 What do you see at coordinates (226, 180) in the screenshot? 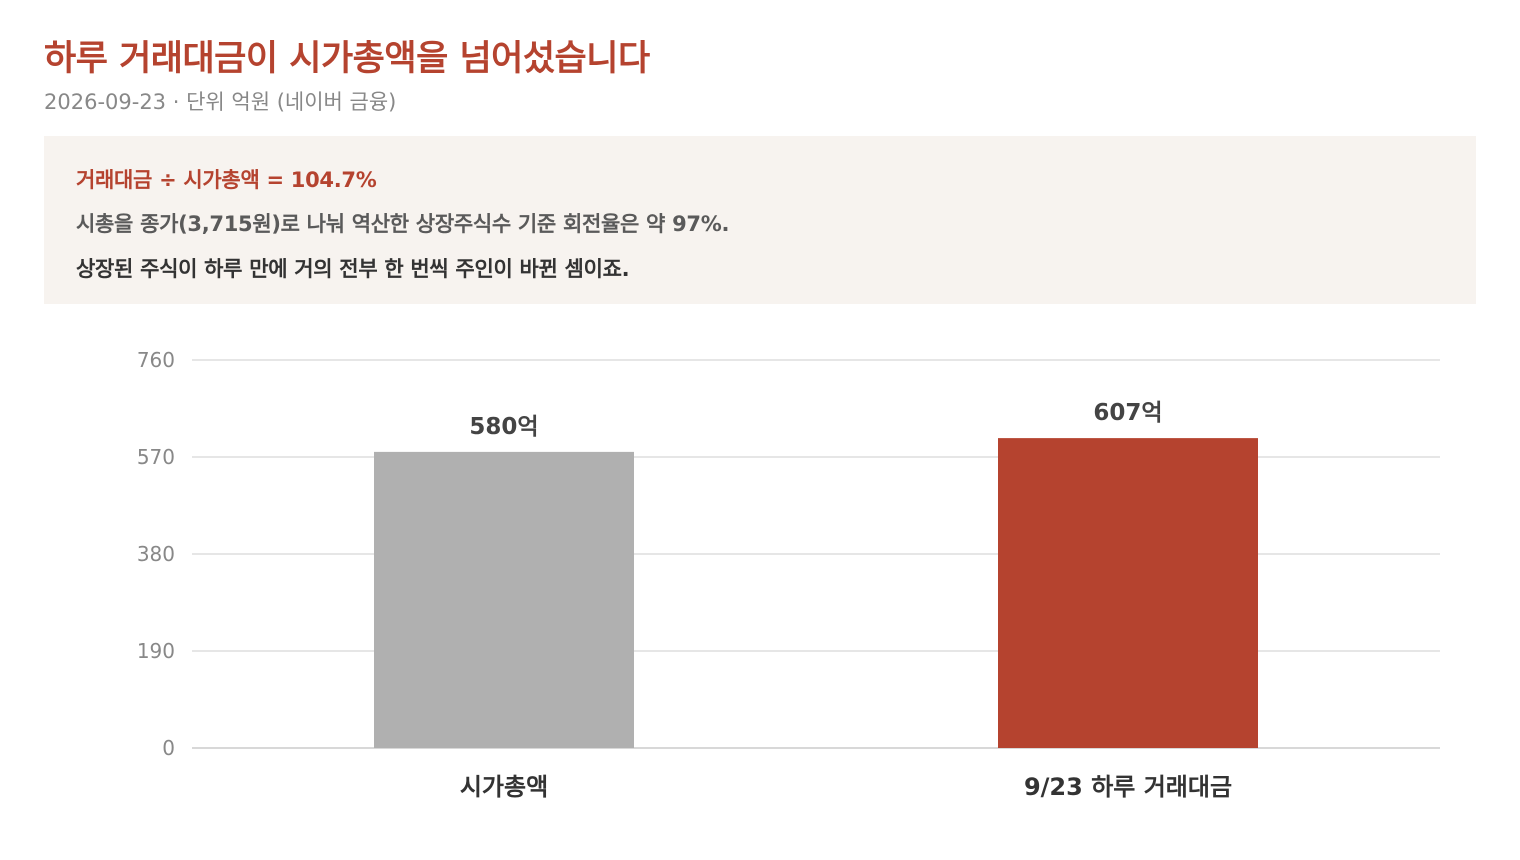
I see `callout-ratio-line: 거래대금 ÷ 시가총액 = 104.7%` at bounding box center [226, 180].